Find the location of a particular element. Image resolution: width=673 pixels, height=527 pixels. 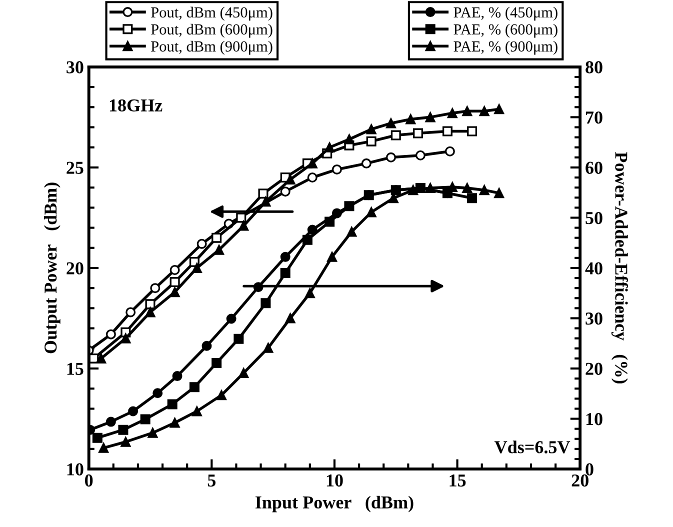

y2-tick-label: 50 is located at coordinates (594, 218).